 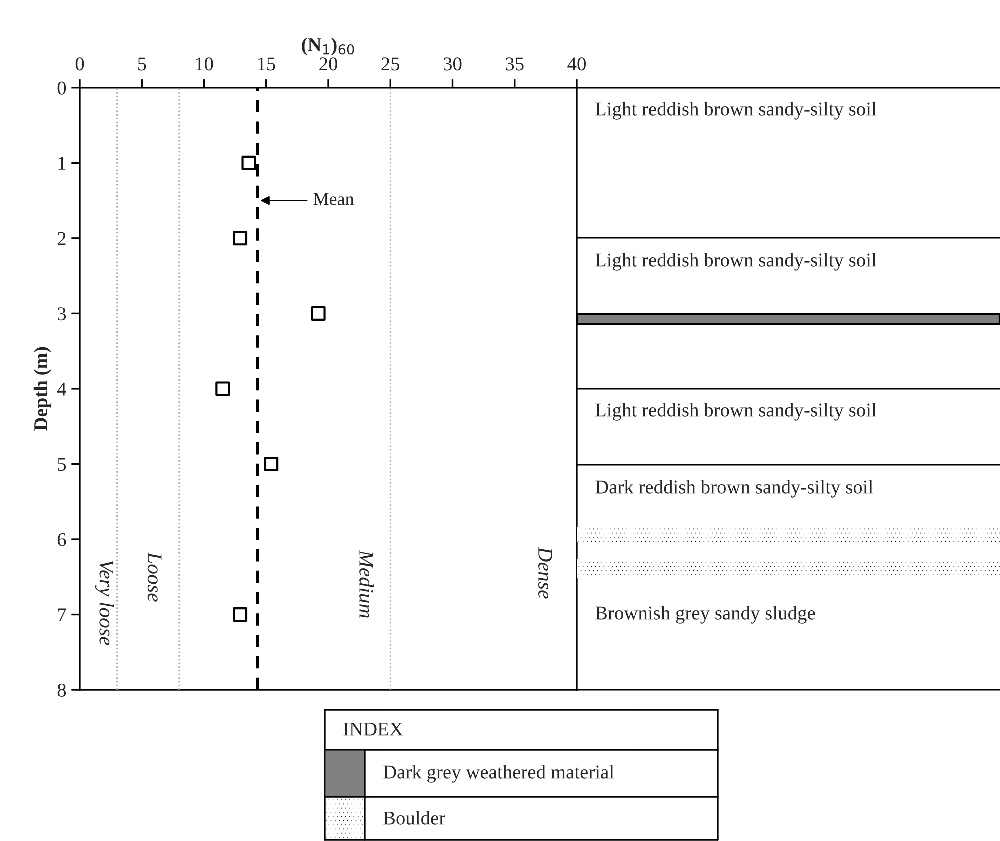 What do you see at coordinates (62, 615) in the screenshot?
I see `y-tick-label: 7` at bounding box center [62, 615].